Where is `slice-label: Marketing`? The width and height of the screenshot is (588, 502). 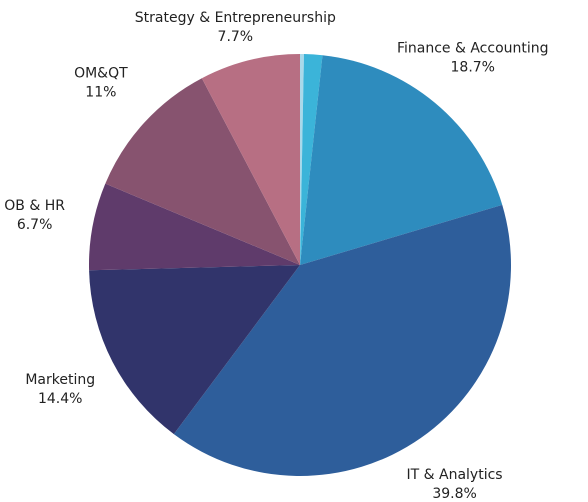 slice-label: Marketing is located at coordinates (60, 380).